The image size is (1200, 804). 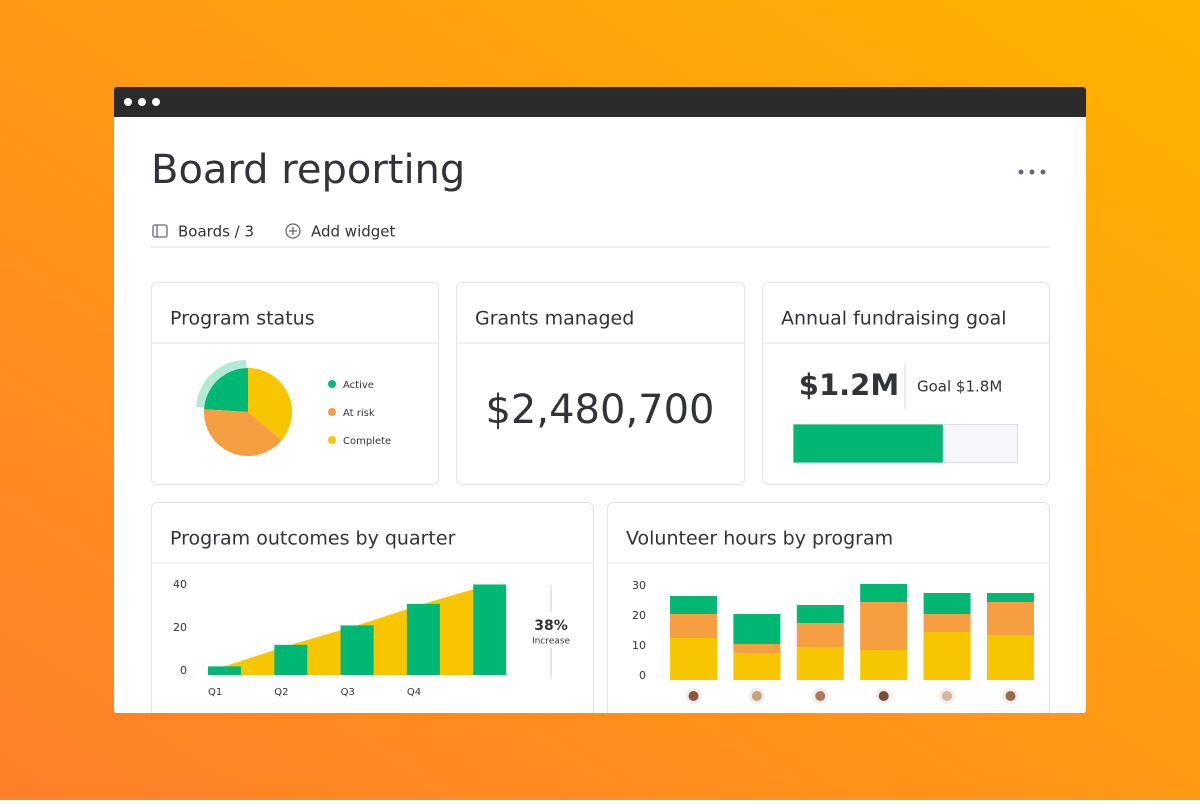 What do you see at coordinates (367, 441) in the screenshot?
I see `legend-label: Complete` at bounding box center [367, 441].